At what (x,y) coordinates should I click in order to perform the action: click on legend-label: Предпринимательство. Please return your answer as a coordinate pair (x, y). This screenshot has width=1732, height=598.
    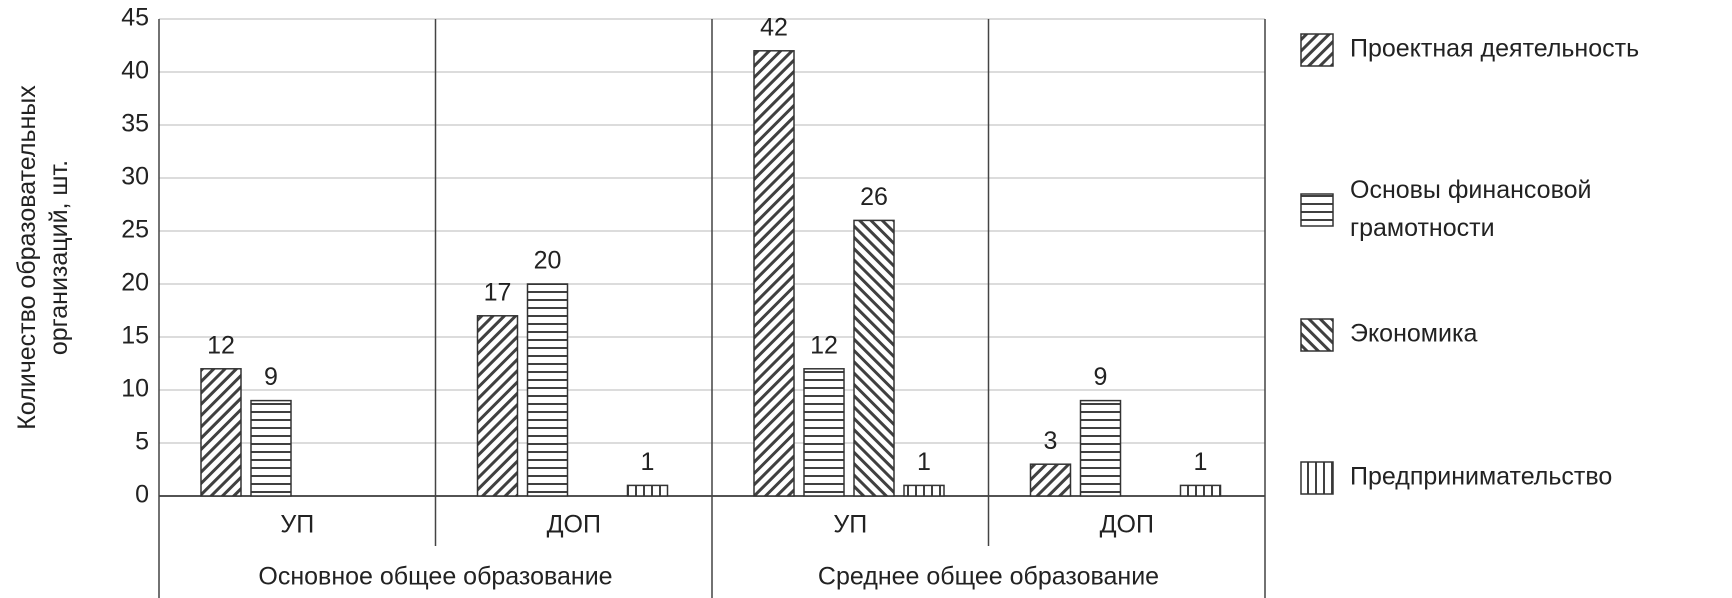
    Looking at the image, I should click on (1481, 477).